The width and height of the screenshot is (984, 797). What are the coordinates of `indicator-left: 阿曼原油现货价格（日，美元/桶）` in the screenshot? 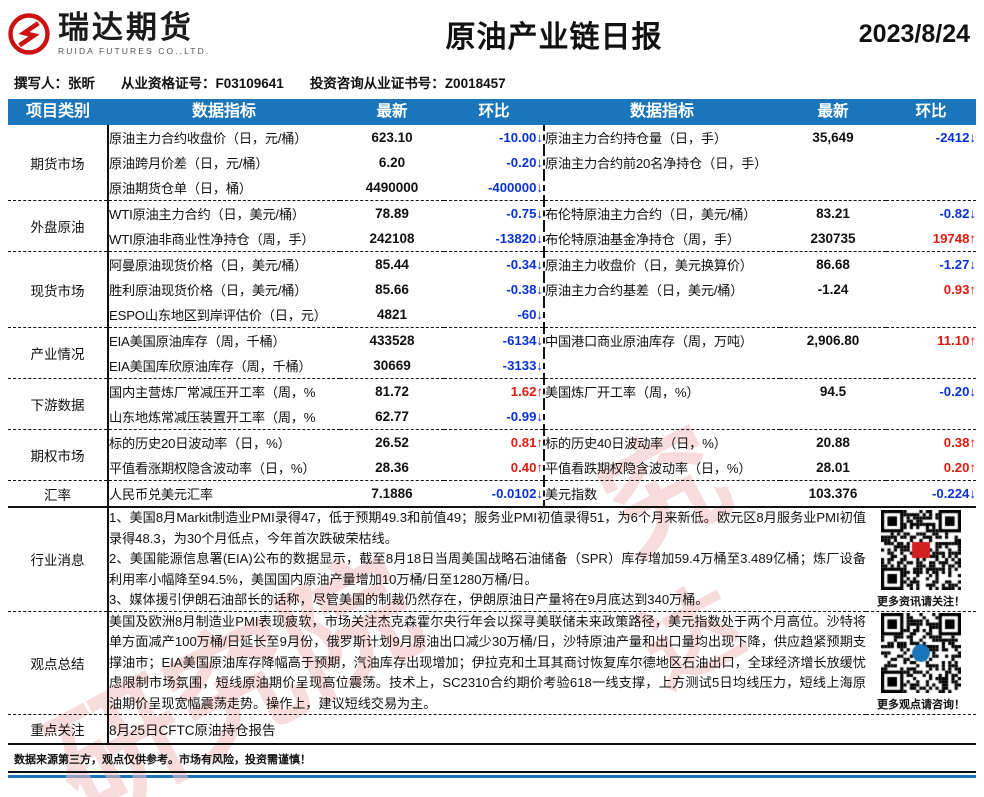 It's located at (208, 265).